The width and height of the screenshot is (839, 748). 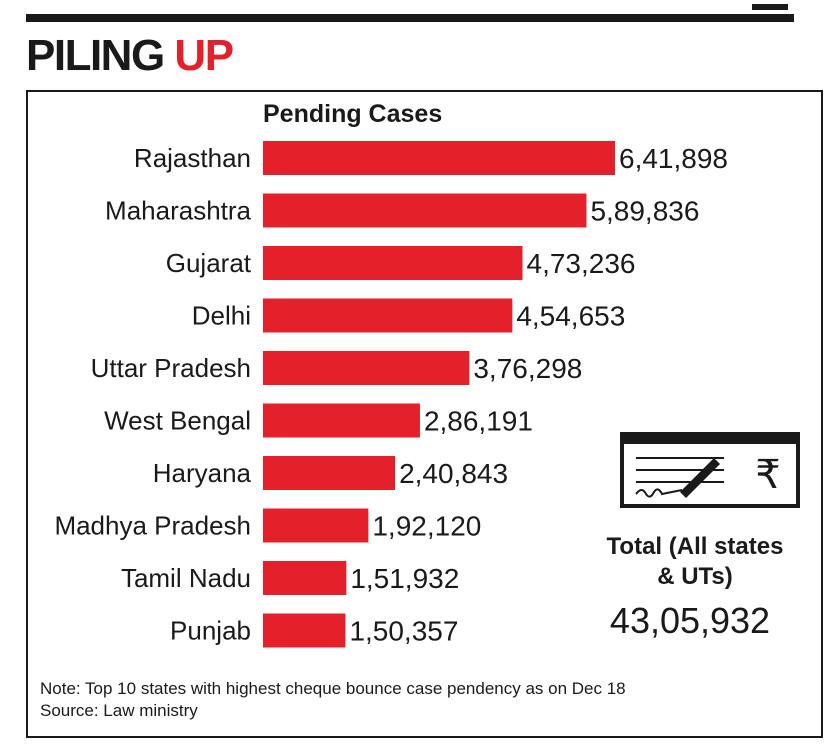 What do you see at coordinates (527, 368) in the screenshot?
I see `value-label: 3,76,298` at bounding box center [527, 368].